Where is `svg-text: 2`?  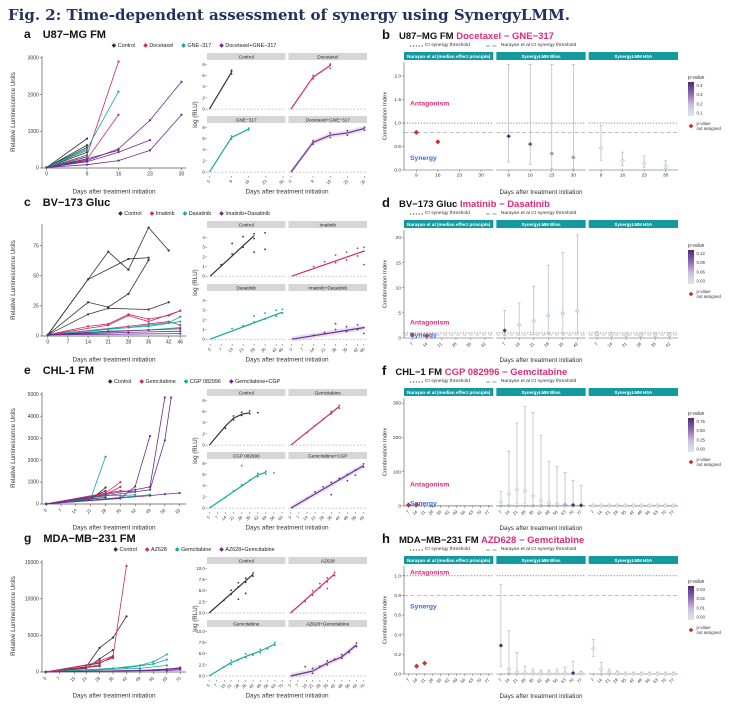 svg-text: 2 is located at coordinates (203, 433).